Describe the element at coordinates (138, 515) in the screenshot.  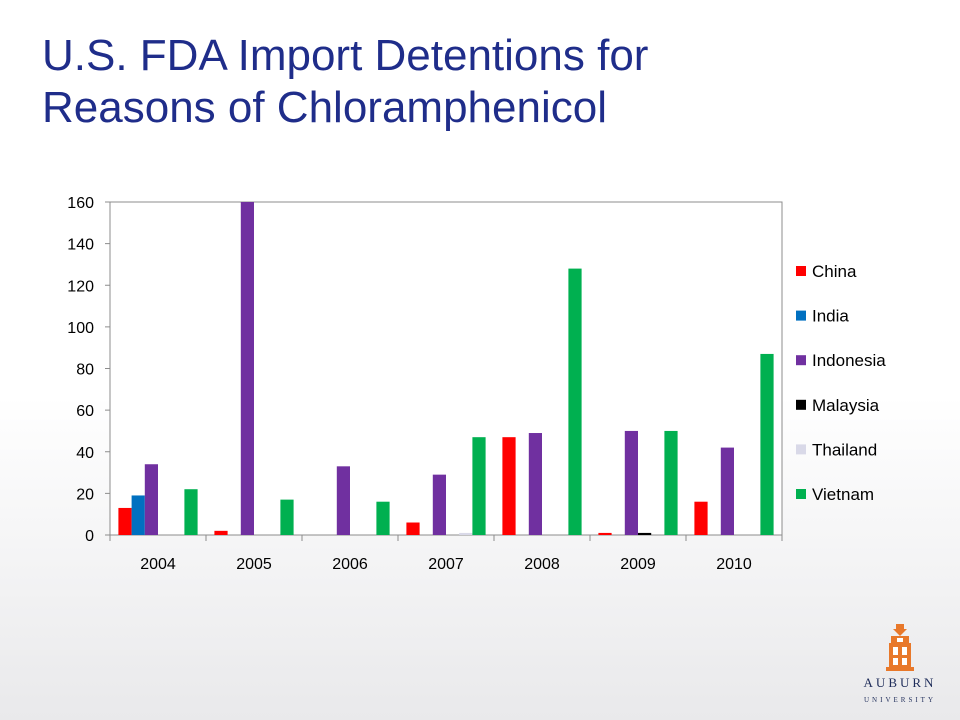
I see `bar-india-2004` at that location.